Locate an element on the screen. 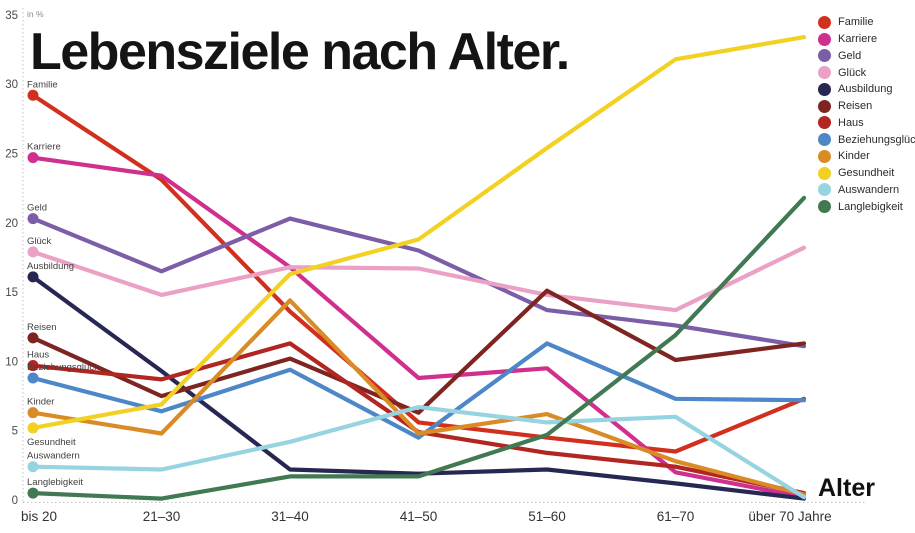  series-start-label: Karriere is located at coordinates (44, 147).